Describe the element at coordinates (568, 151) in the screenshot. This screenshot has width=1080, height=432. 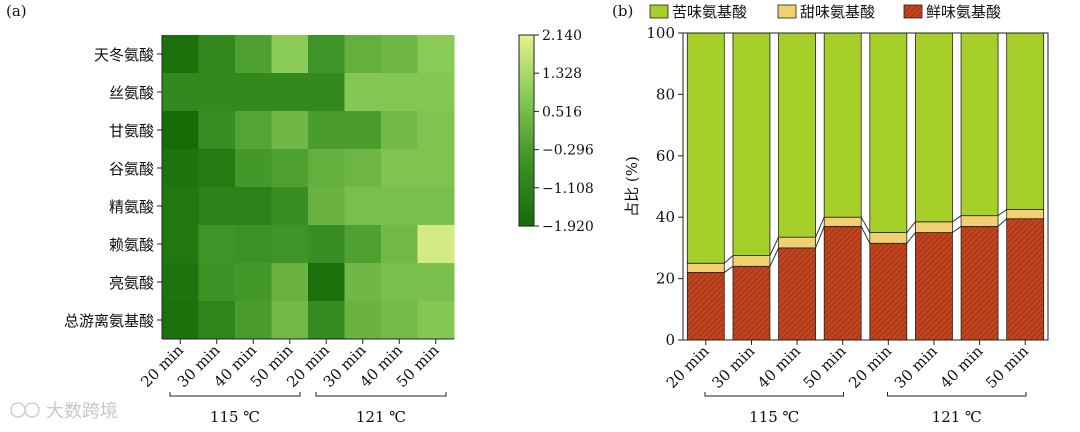
I see `colorbar-tick-label: −0.296` at that location.